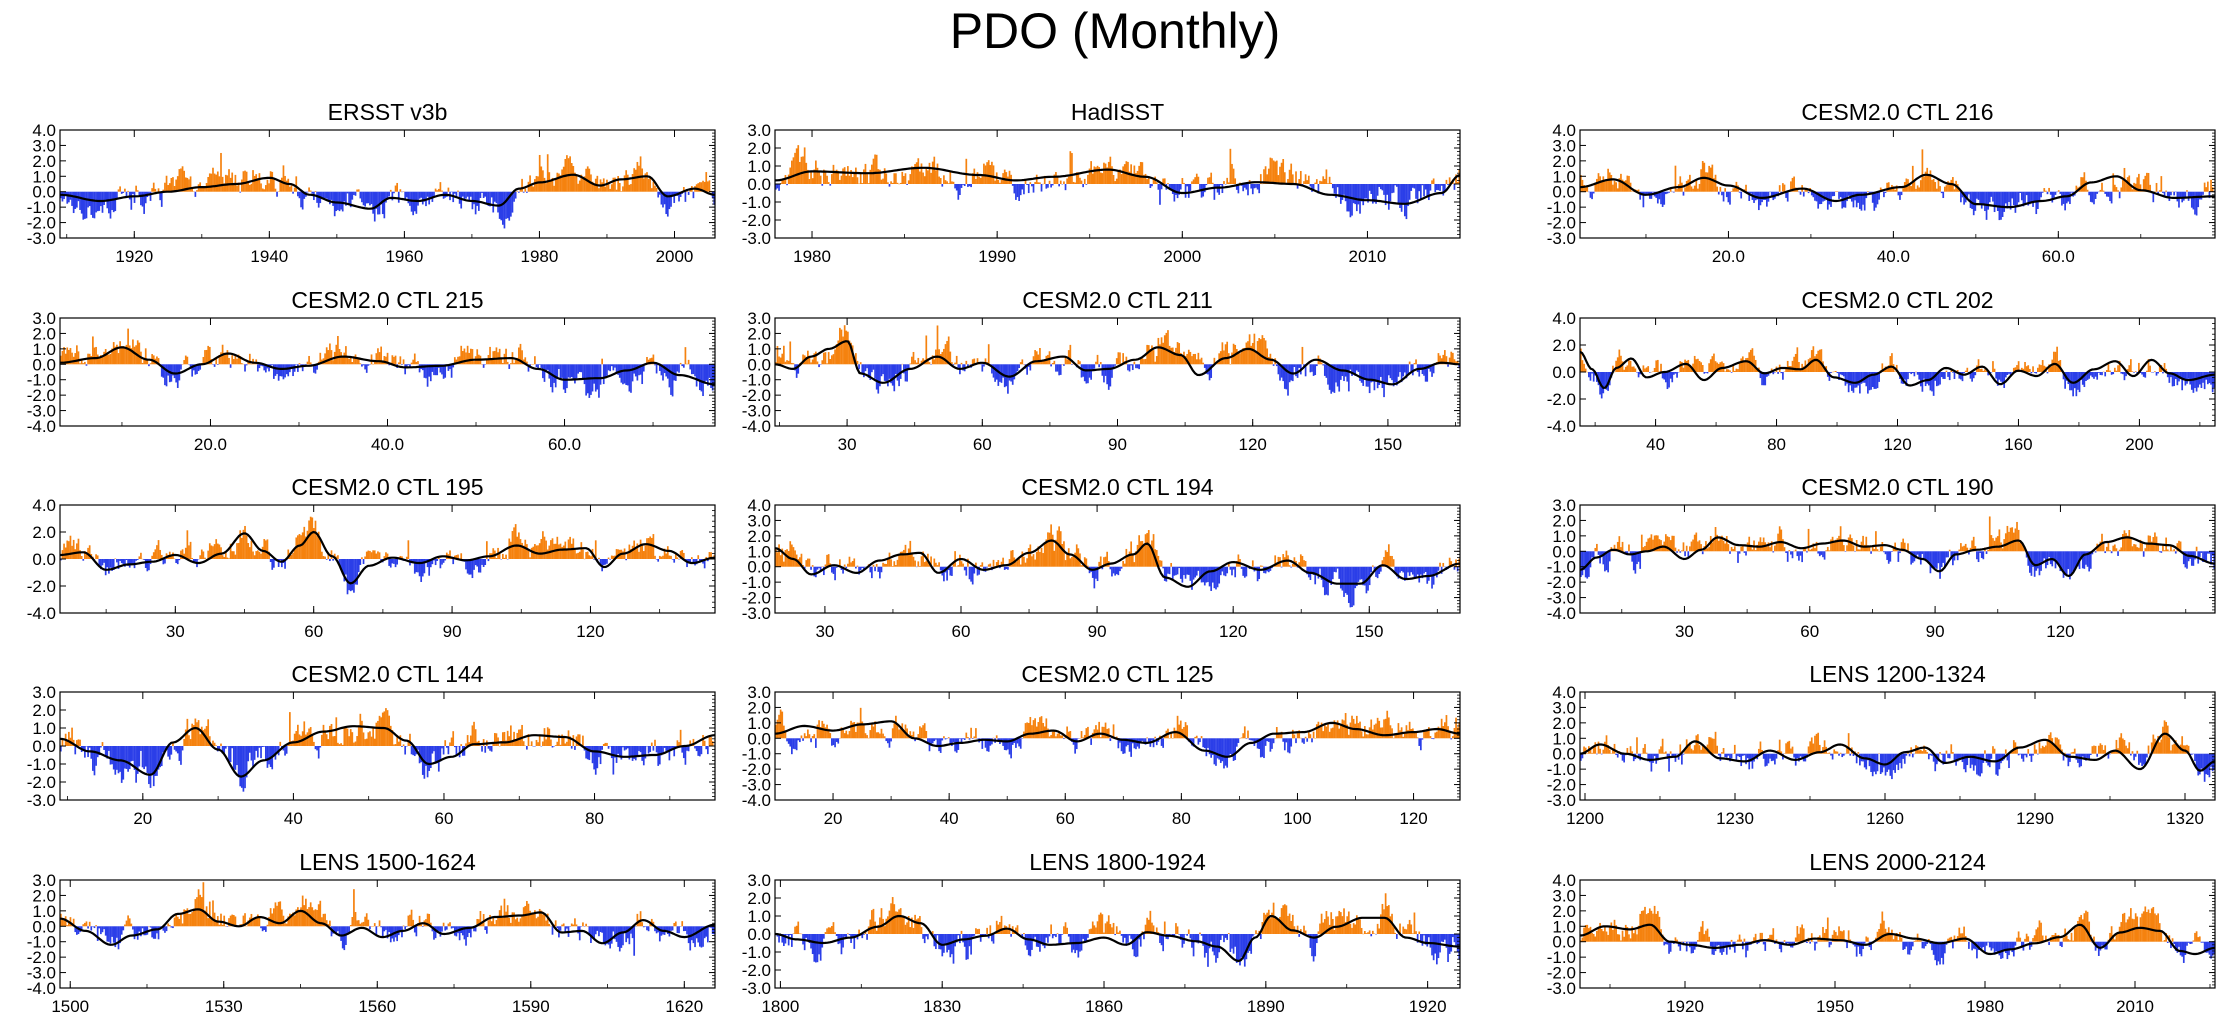 The image size is (2230, 1034). I want to click on x-axis: 30 60 90 120 150, so click(1126, 573).